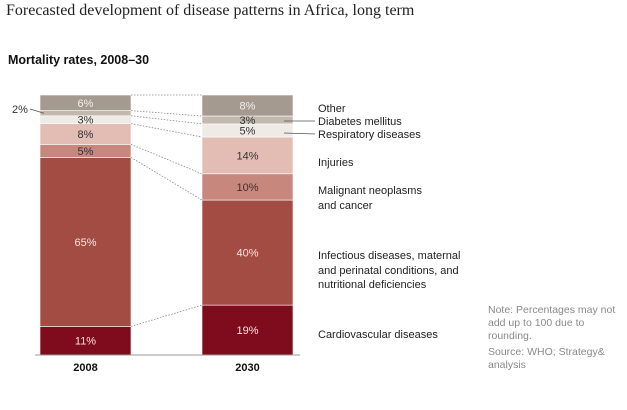  I want to click on data-label: 65%, so click(85, 243).